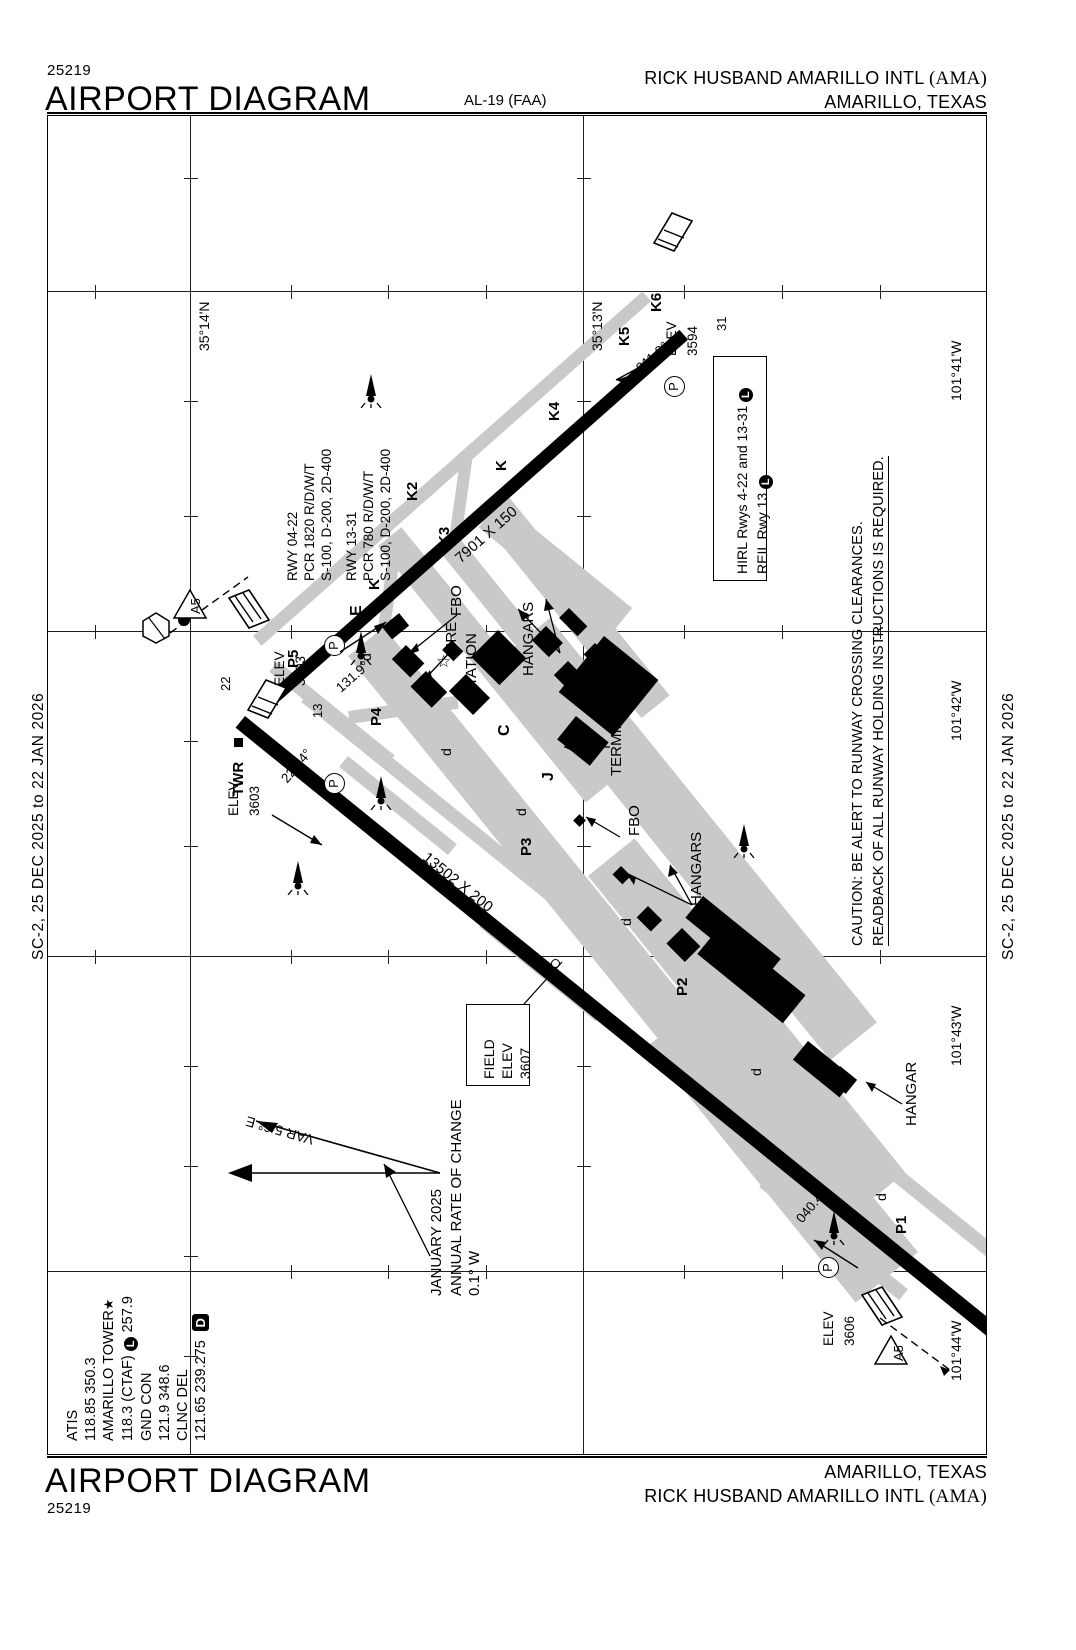 The width and height of the screenshot is (1076, 1650). I want to click on taxiway-label-p4: P4, so click(376, 716).